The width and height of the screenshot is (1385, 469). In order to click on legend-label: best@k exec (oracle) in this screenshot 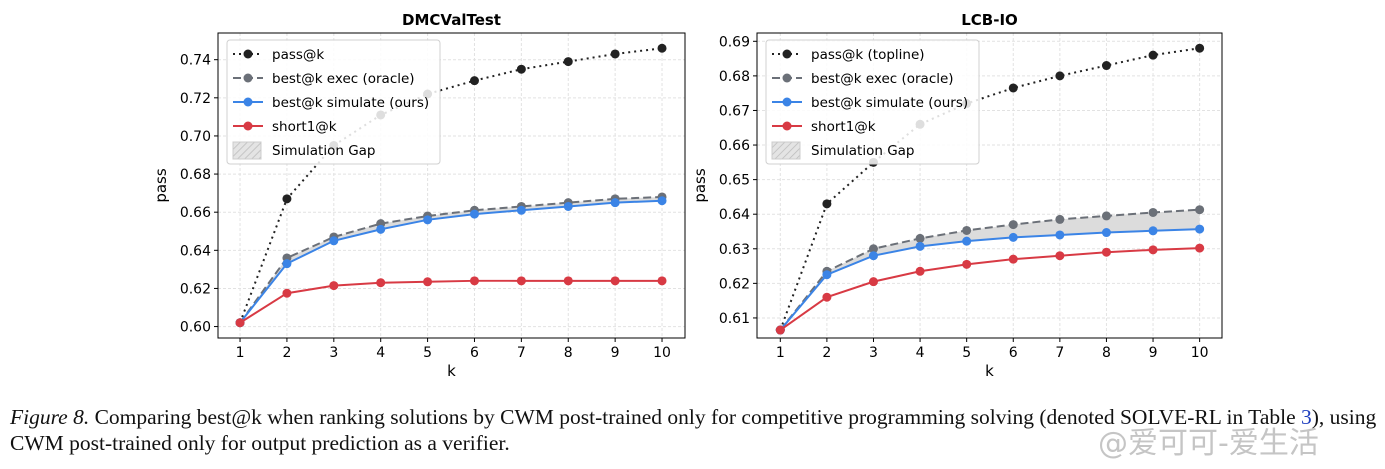, I will do `click(343, 79)`.